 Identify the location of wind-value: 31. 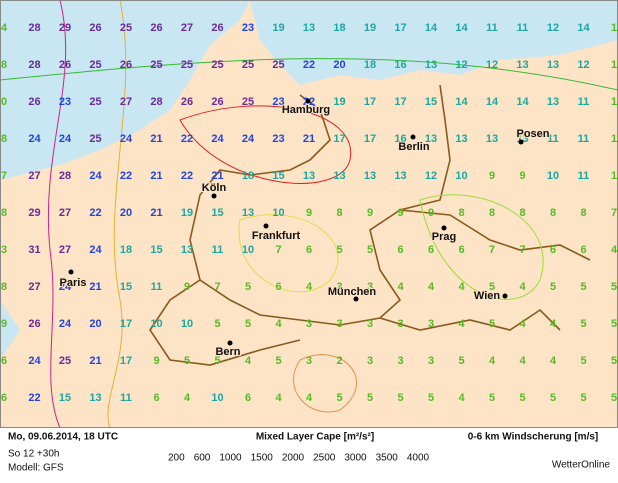
(34, 250).